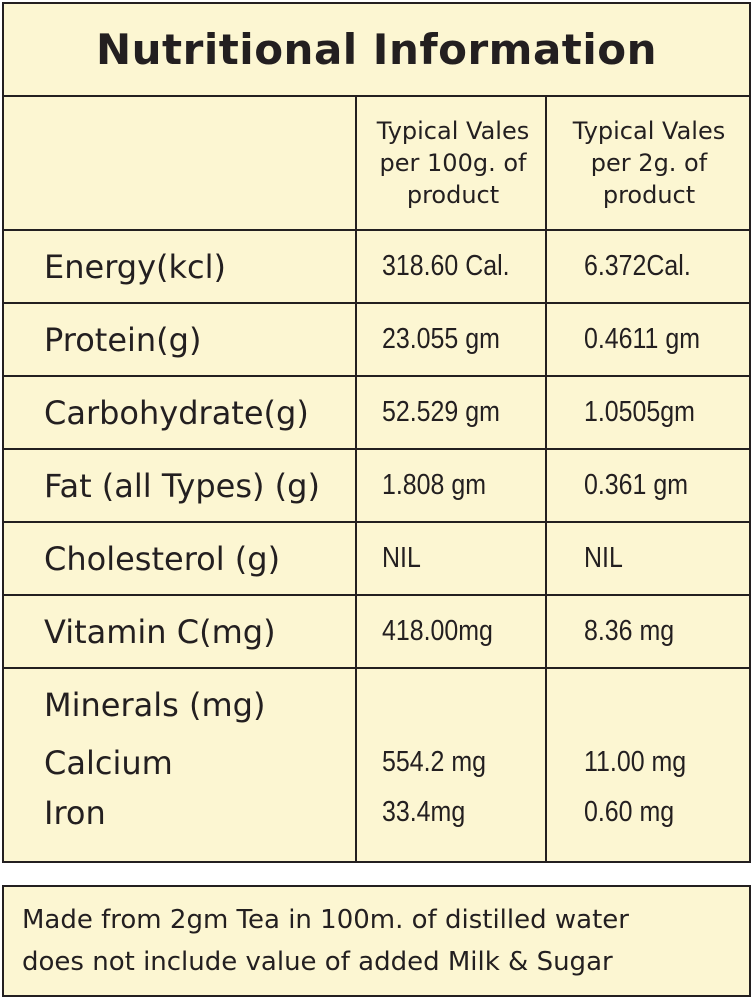 This screenshot has height=1000, width=753. Describe the element at coordinates (376, 632) in the screenshot. I see `table-row: Vitamin C(mg) 418.00mg 8.36 mg` at that location.